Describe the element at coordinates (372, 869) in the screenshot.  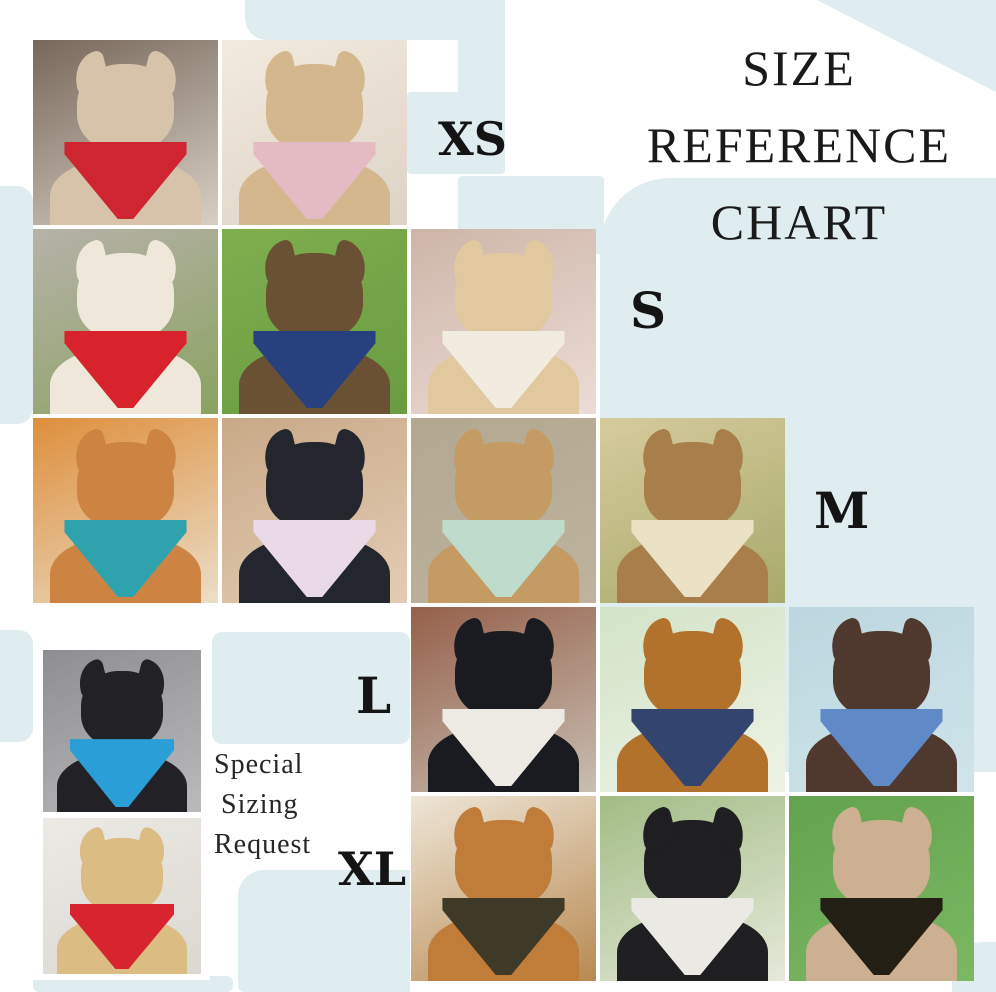
I see `size-label-xl: XL` at that location.